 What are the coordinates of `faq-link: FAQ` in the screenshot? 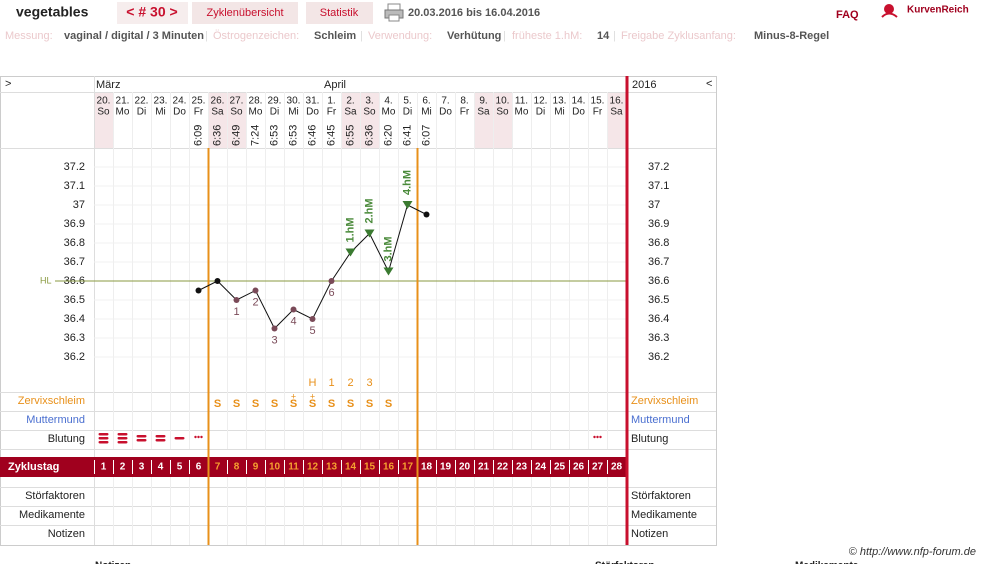 It's located at (847, 15).